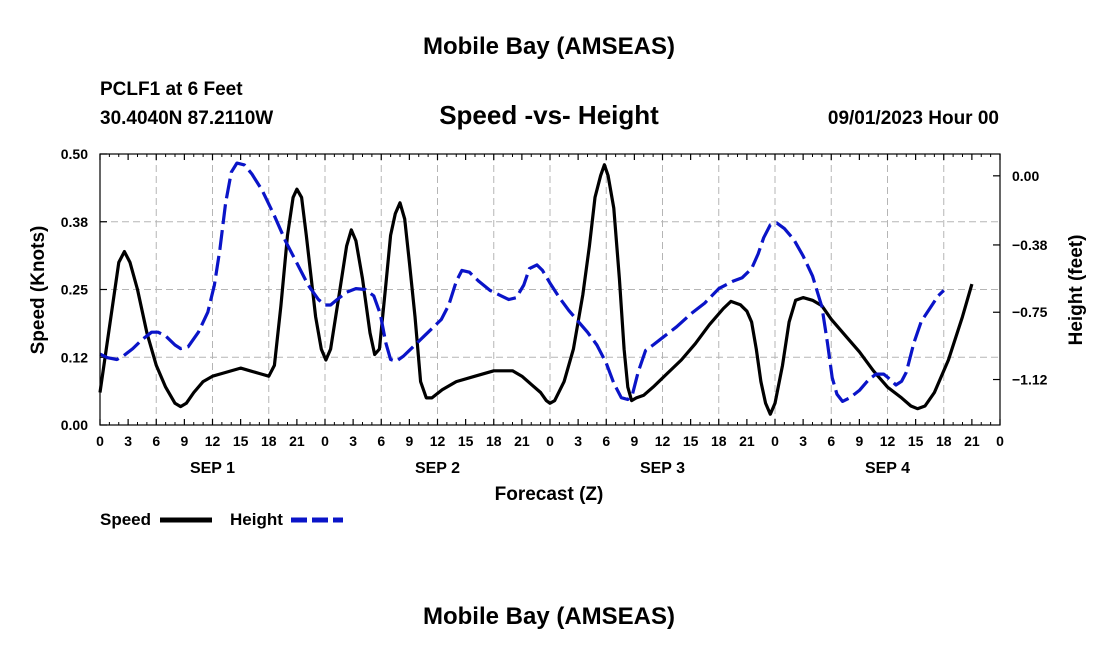  Describe the element at coordinates (549, 46) in the screenshot. I see `page-title: Mobile Bay (AMSEAS)` at that location.